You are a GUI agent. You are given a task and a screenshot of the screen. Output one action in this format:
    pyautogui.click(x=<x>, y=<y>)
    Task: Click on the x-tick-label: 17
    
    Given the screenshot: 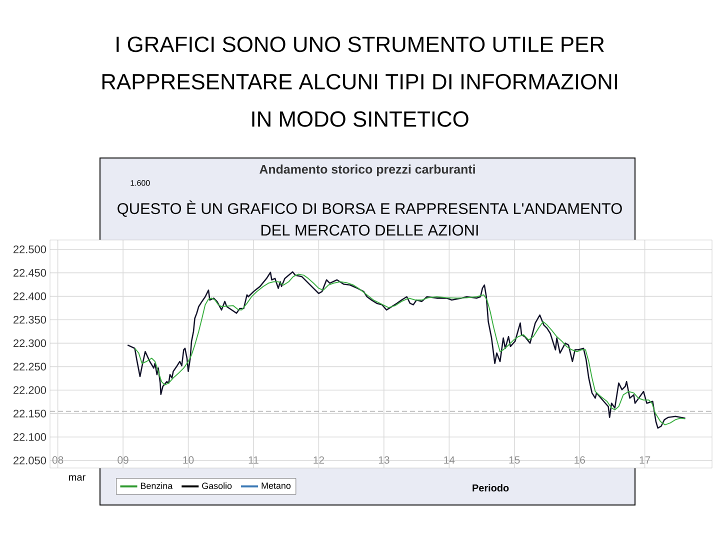 What is the action you would take?
    pyautogui.click(x=645, y=460)
    